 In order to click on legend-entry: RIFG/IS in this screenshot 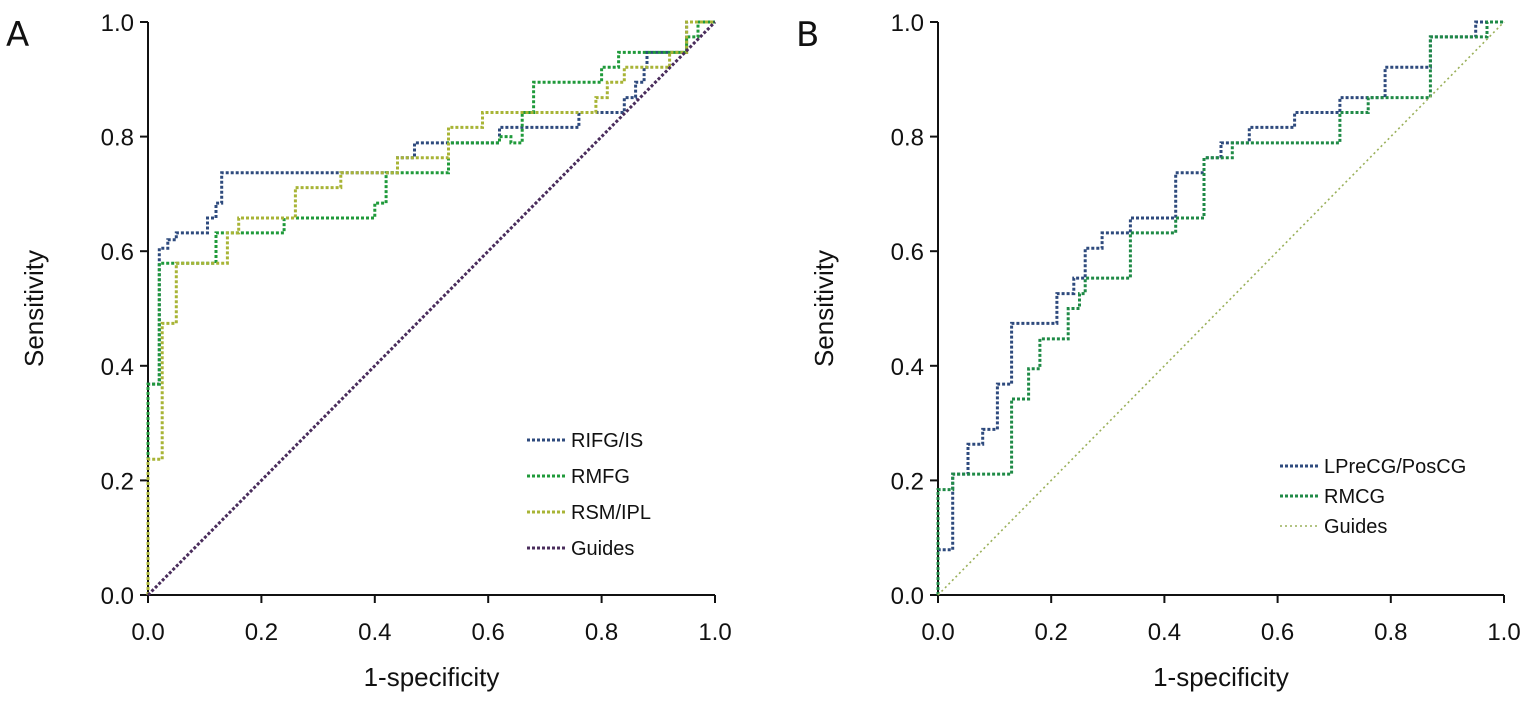, I will do `click(607, 441)`.